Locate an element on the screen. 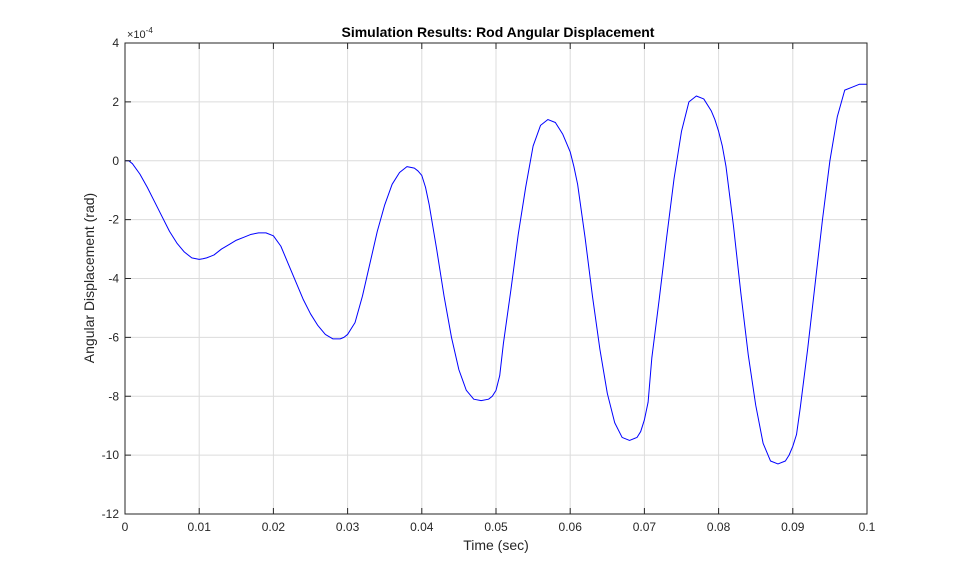 This screenshot has height=577, width=959. x-tick-label: 0.09 is located at coordinates (793, 527).